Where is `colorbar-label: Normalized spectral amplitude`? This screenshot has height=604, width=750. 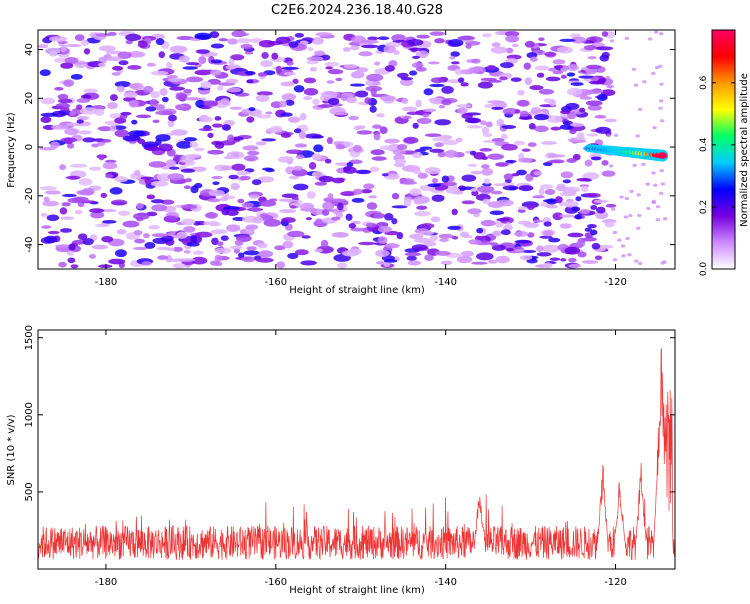
colorbar-label: Normalized spectral amplitude is located at coordinates (744, 150).